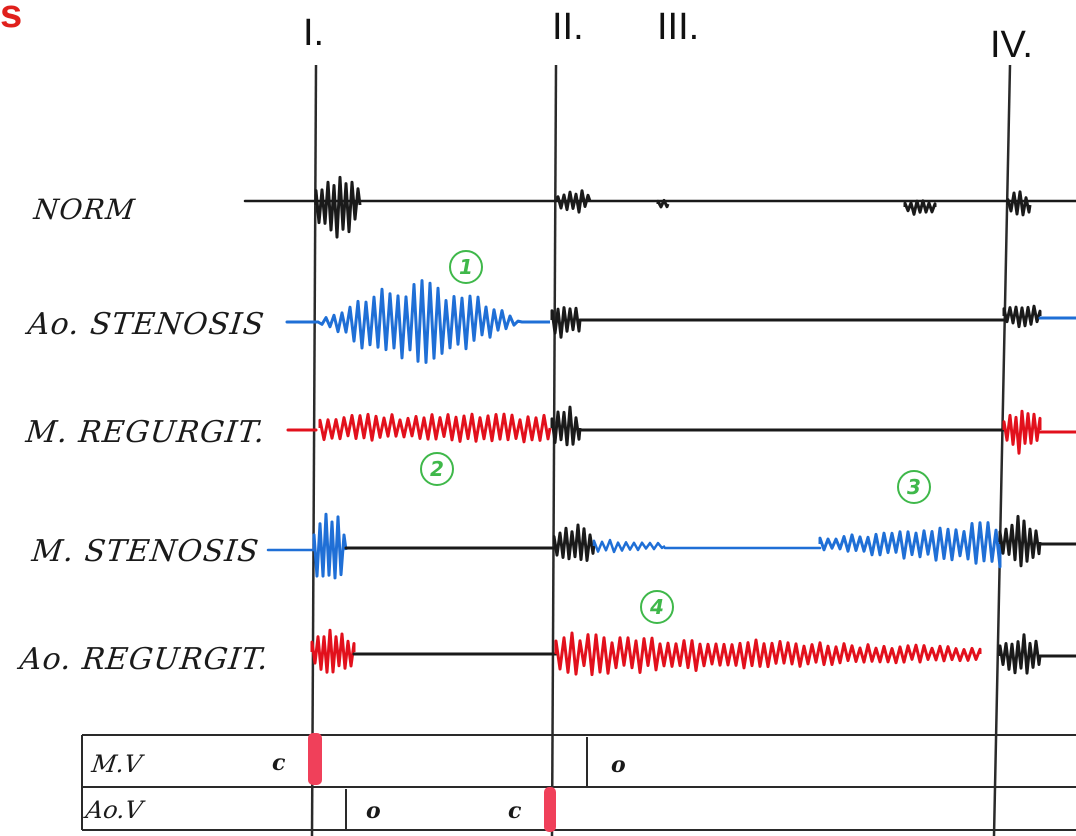 This screenshot has height=836, width=1076. What do you see at coordinates (314, 33) in the screenshot?
I see `phase-label-I: I.` at bounding box center [314, 33].